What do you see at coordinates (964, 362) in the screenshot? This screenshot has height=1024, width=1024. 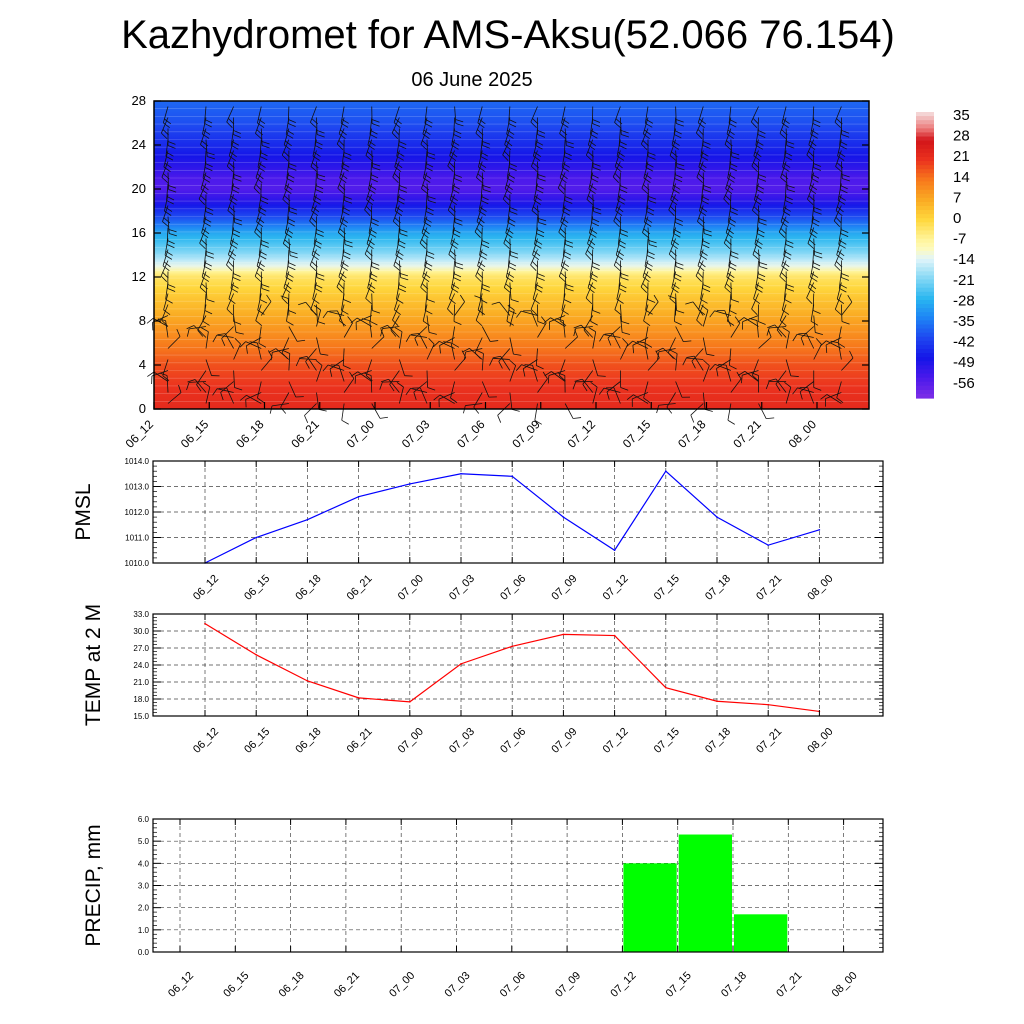 I see `colorbar-label: -49` at bounding box center [964, 362].